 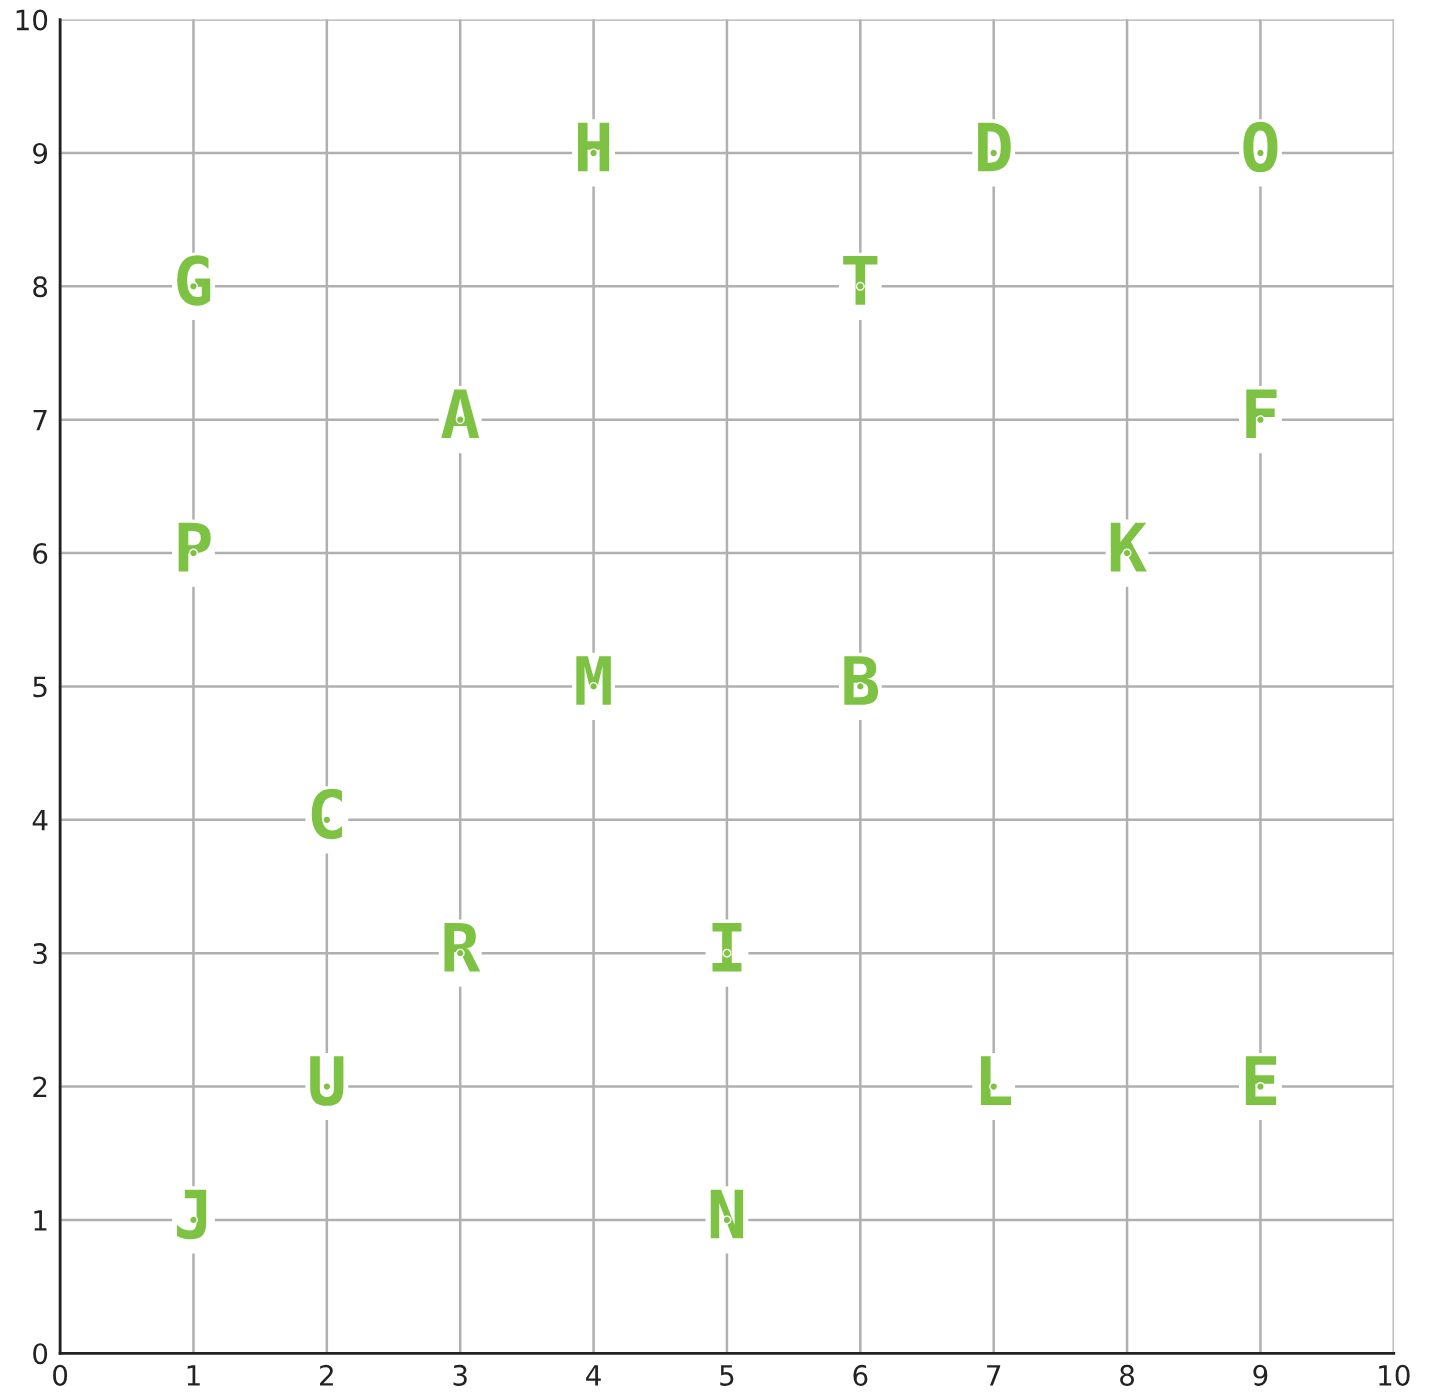 What do you see at coordinates (40, 1087) in the screenshot?
I see `y-tick-label: 2` at bounding box center [40, 1087].